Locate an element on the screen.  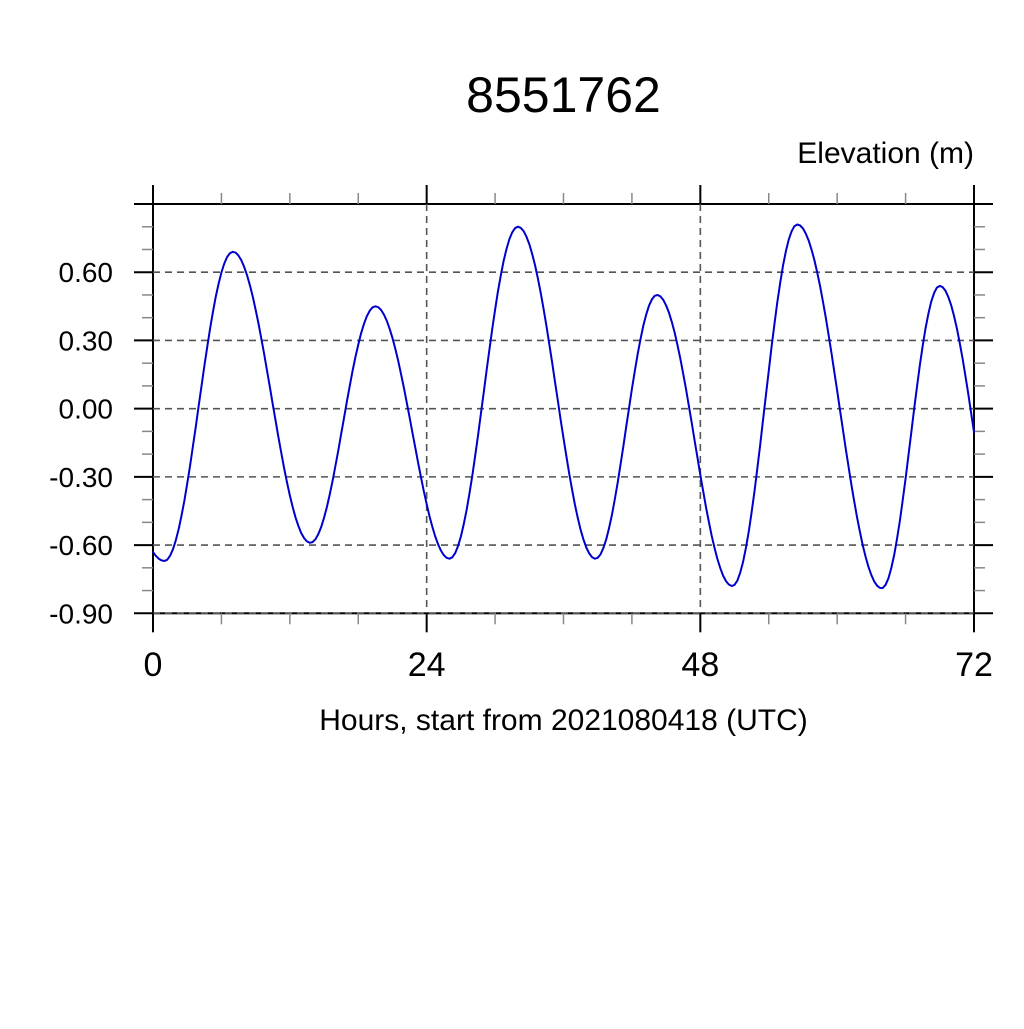
y-tick-label: -0.90 is located at coordinates (81, 613).